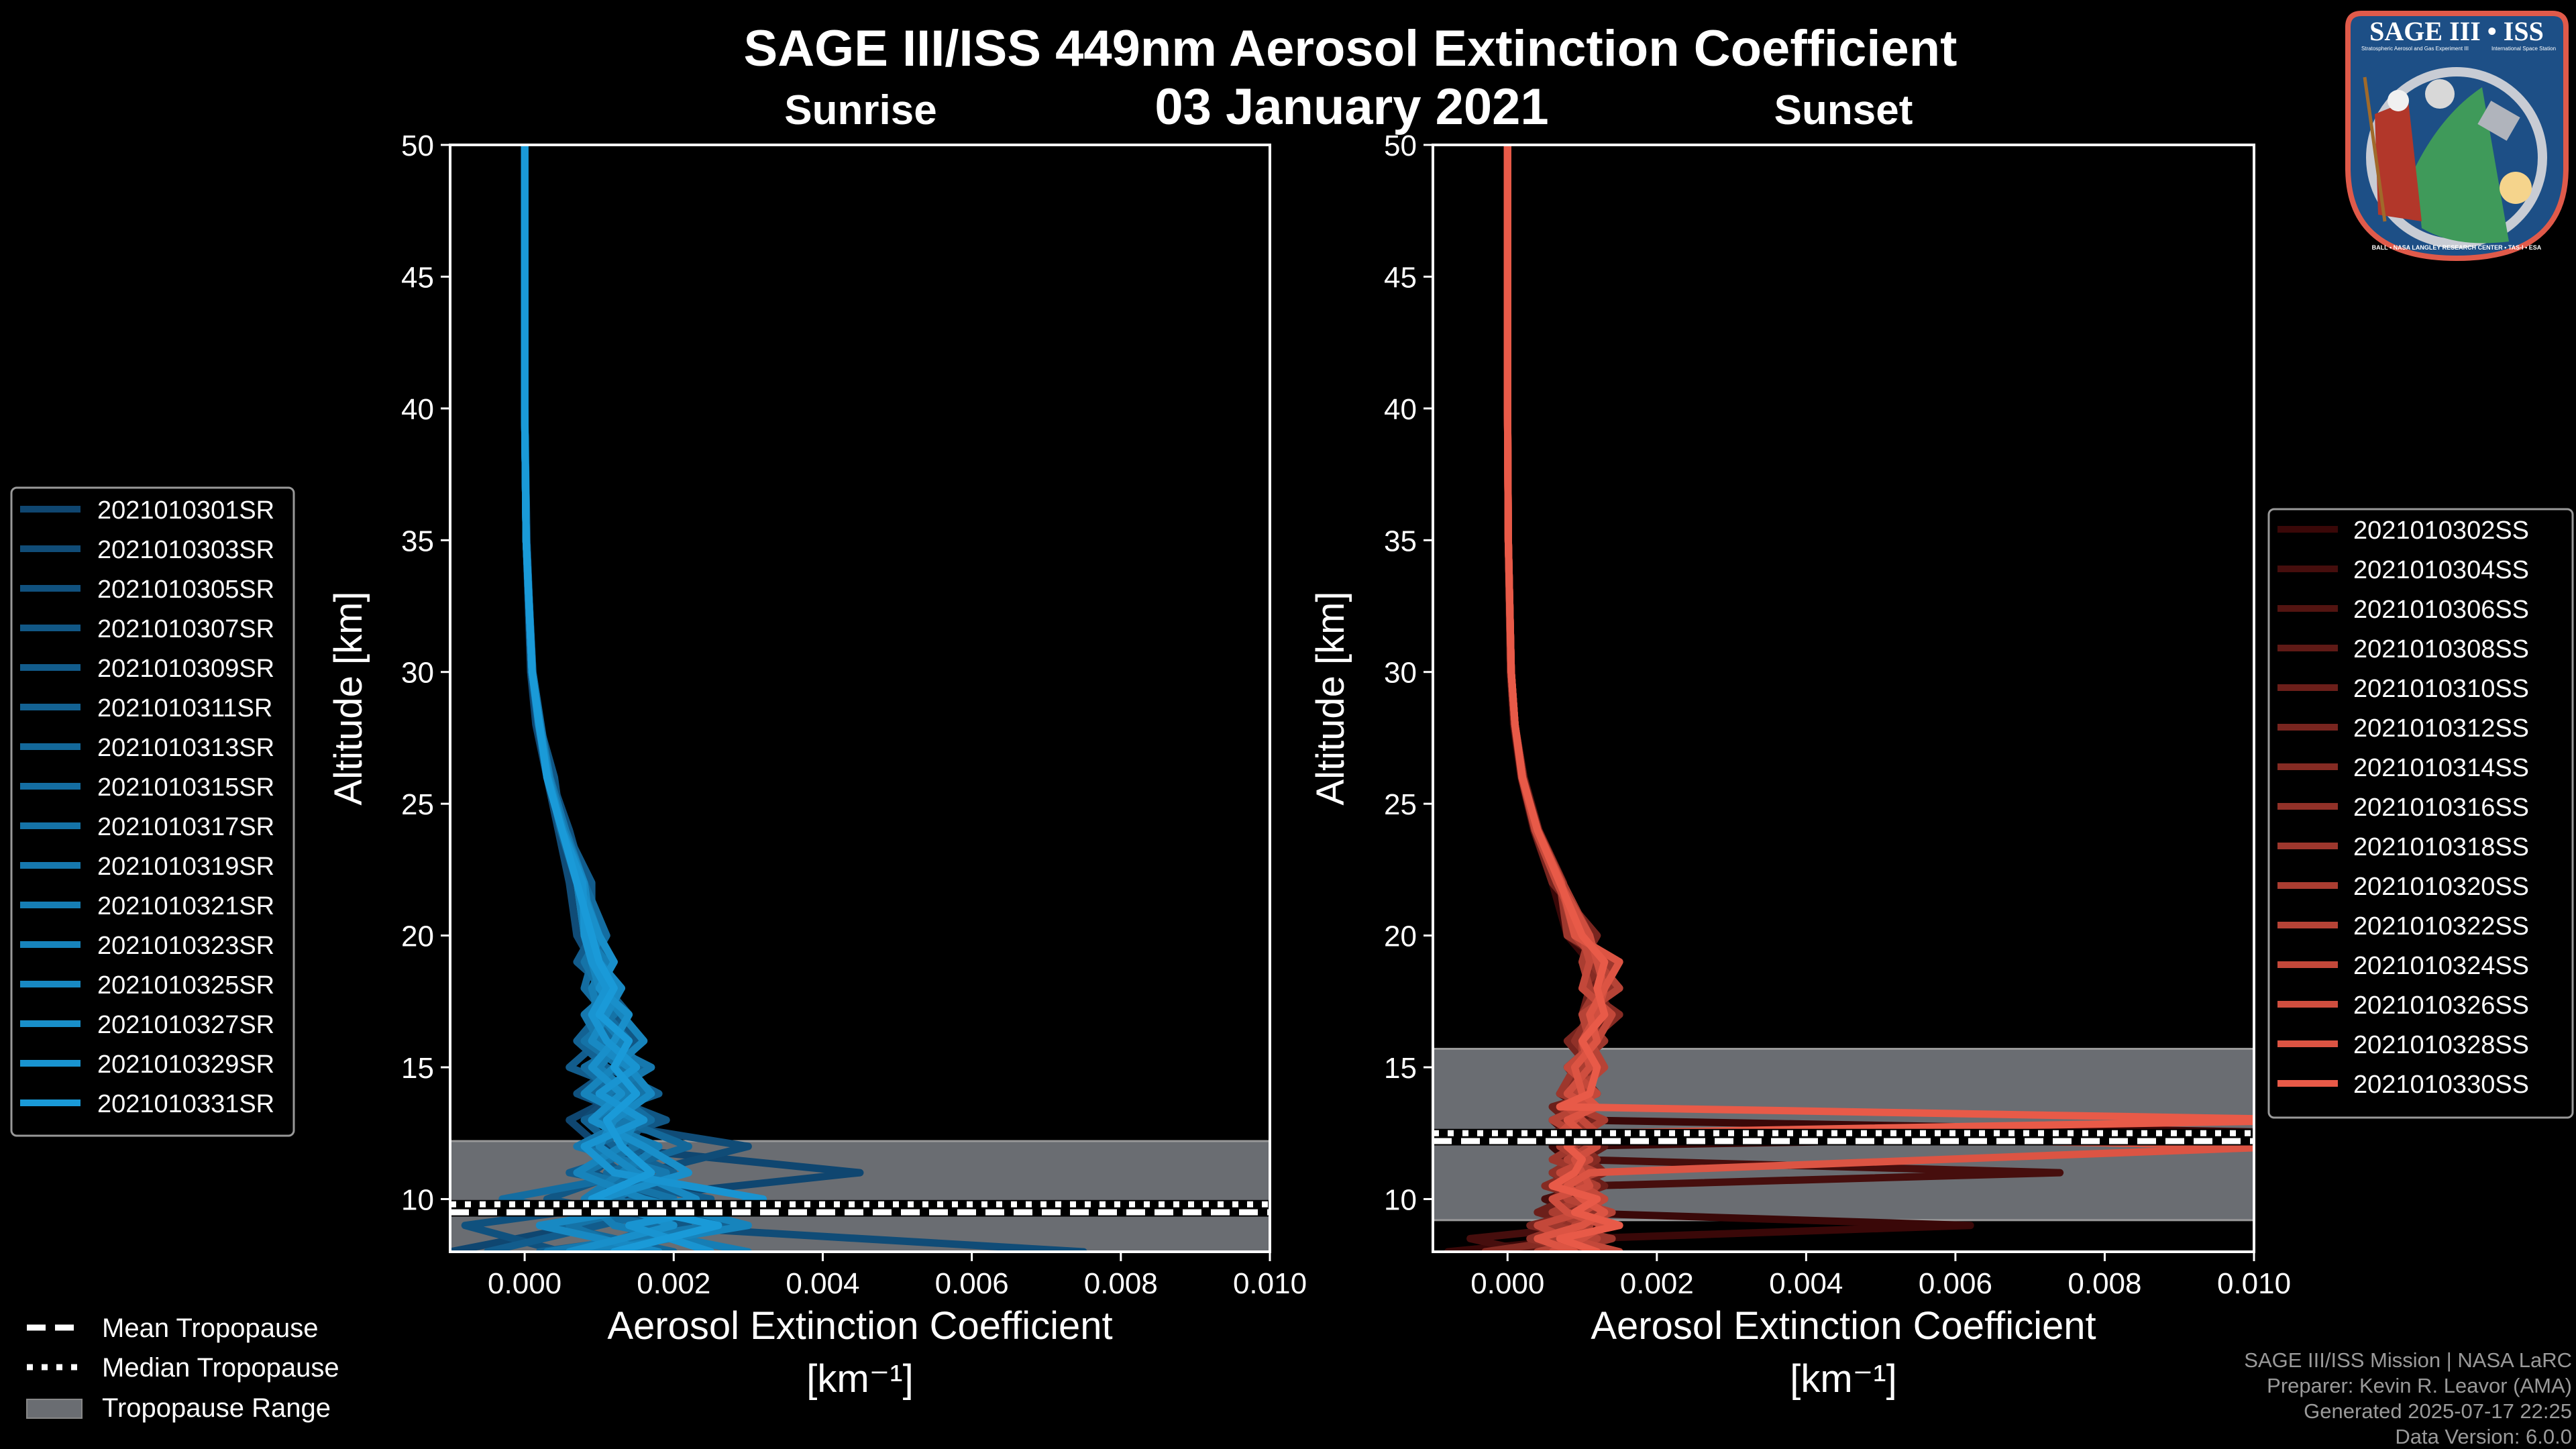 Image resolution: width=2576 pixels, height=1449 pixels. What do you see at coordinates (185, 510) in the screenshot?
I see `legend-label: 2021010301SR` at bounding box center [185, 510].